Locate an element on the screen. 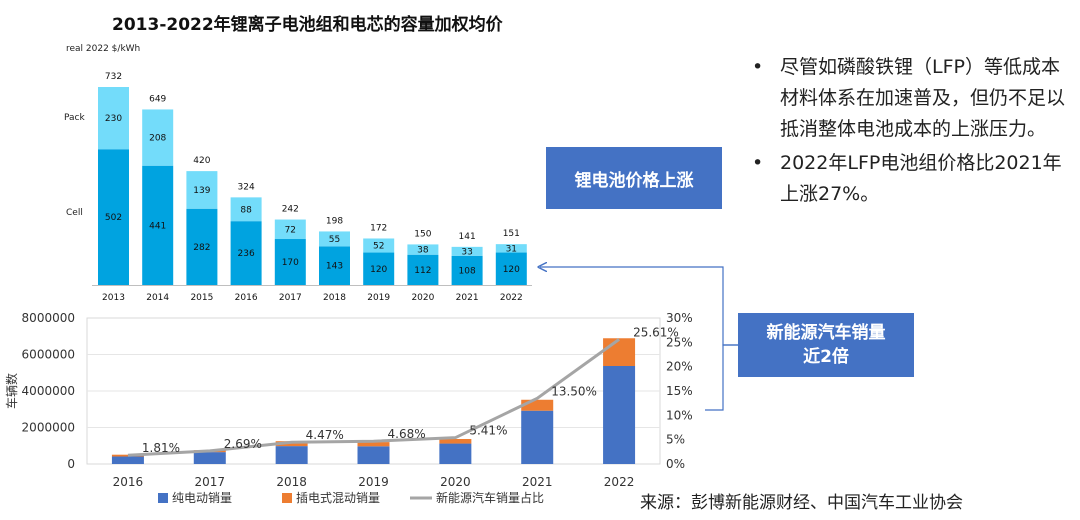  share-value-label: 13.50% is located at coordinates (574, 391).